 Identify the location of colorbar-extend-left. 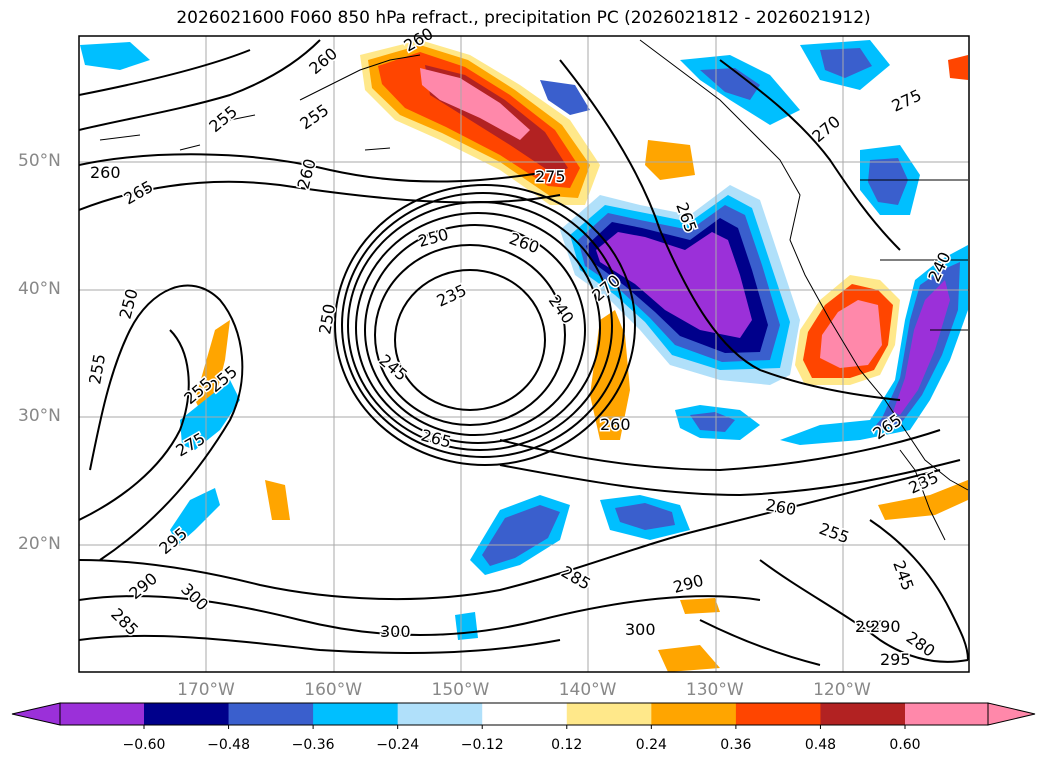
(36, 714).